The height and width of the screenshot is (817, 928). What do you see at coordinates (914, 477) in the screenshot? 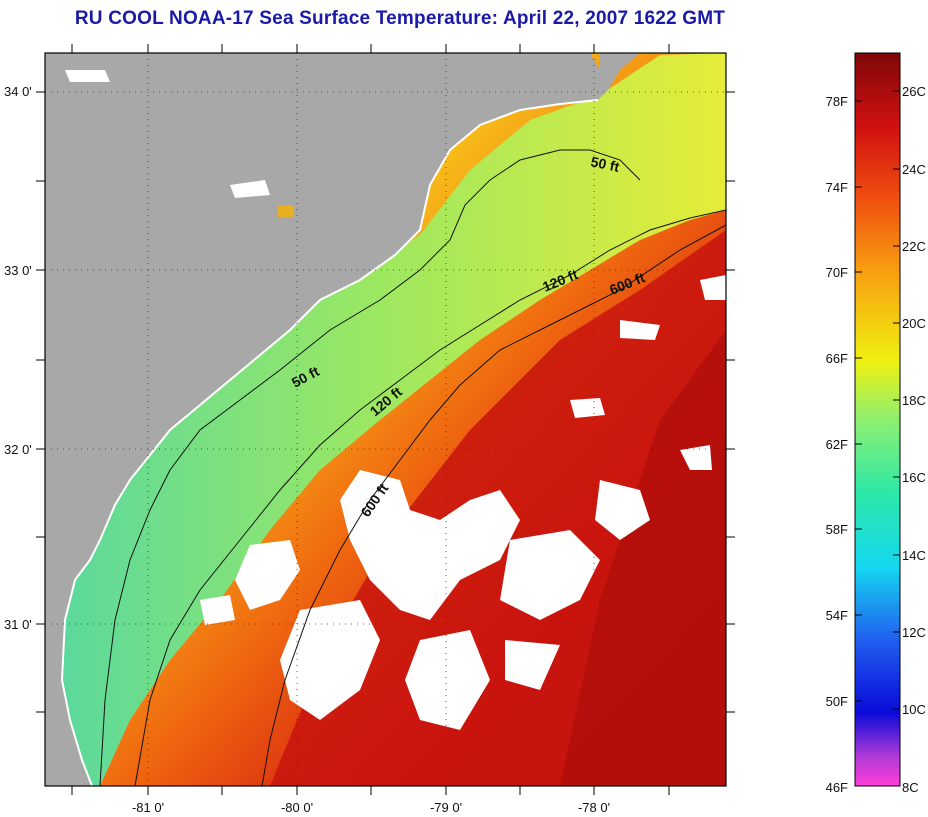
I see `cbar-c-16: 16C` at bounding box center [914, 477].